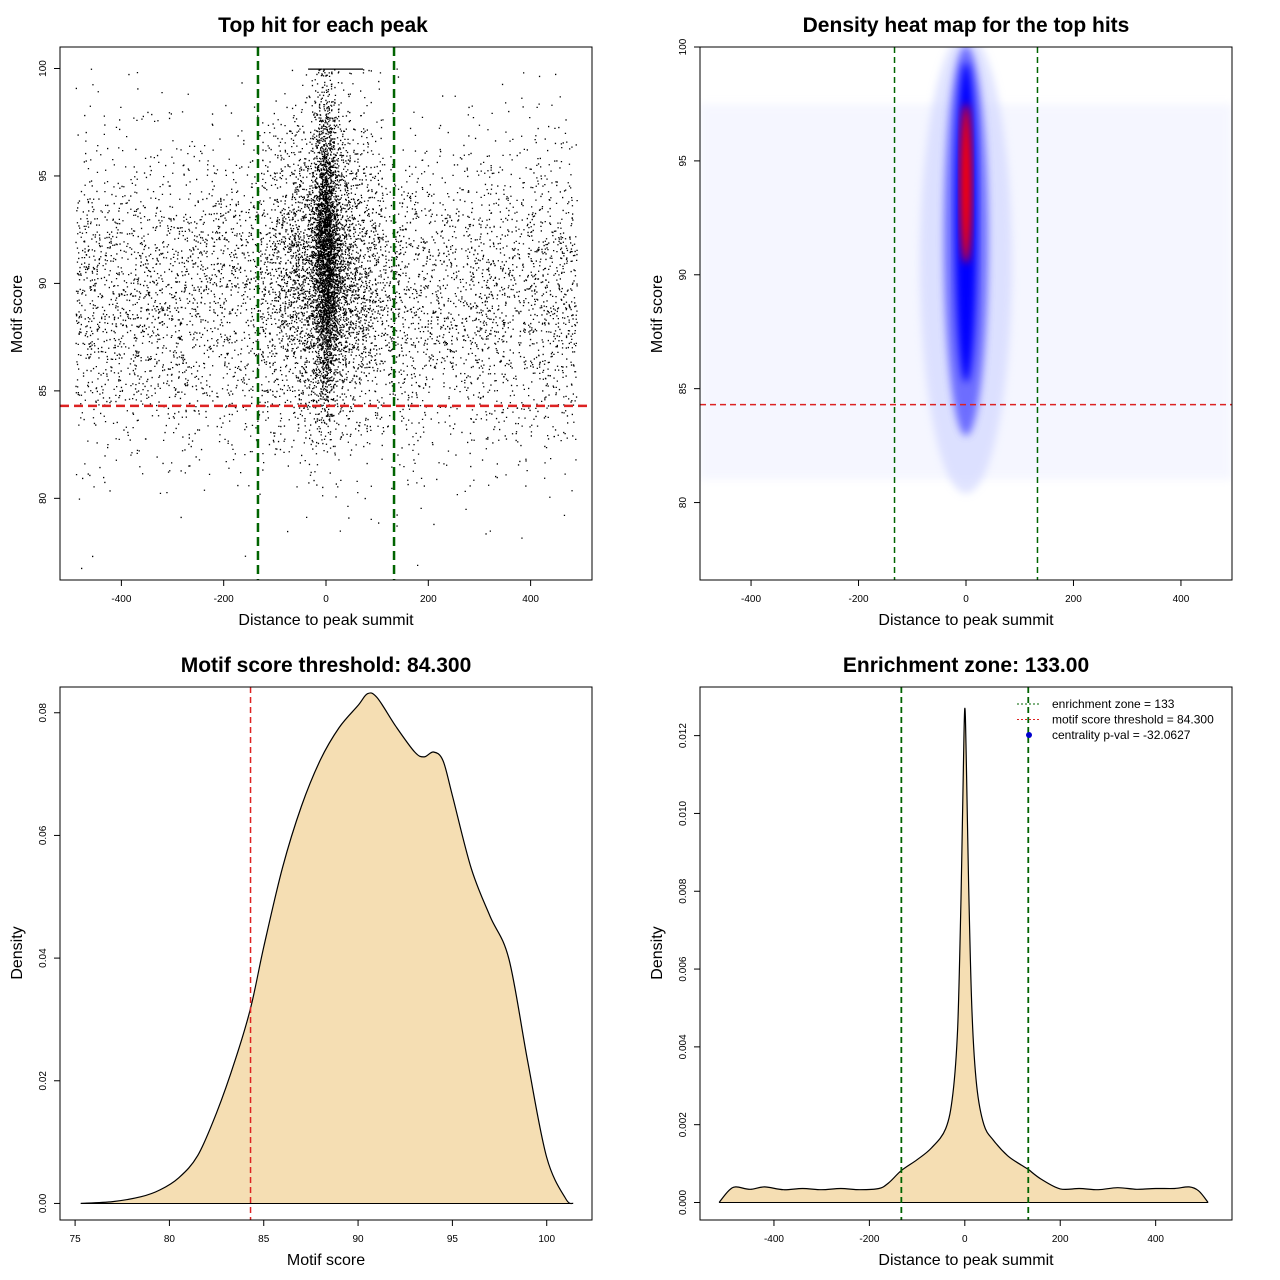  I want to click on chart-title: Motif score threshold: 84.300, so click(326, 665).